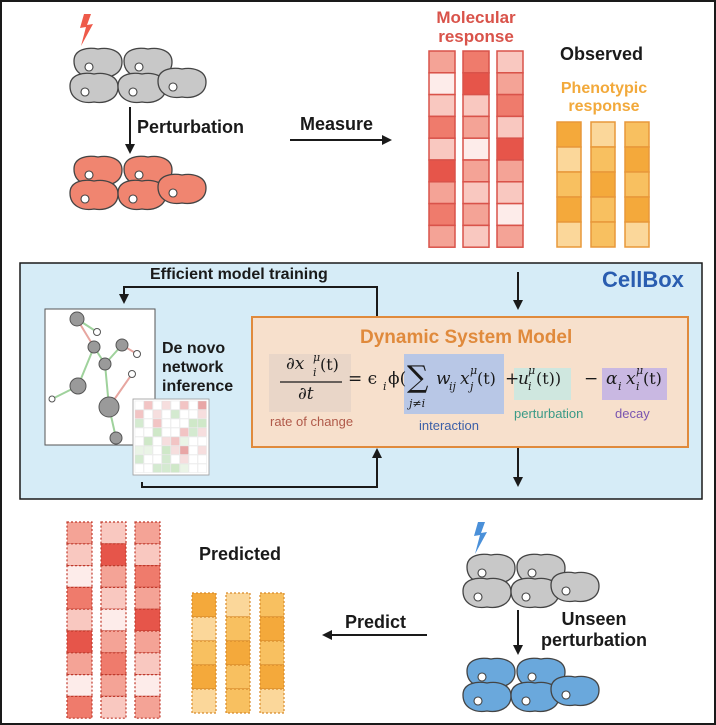 The width and height of the screenshot is (716, 725). I want to click on w: w, so click(443, 379).